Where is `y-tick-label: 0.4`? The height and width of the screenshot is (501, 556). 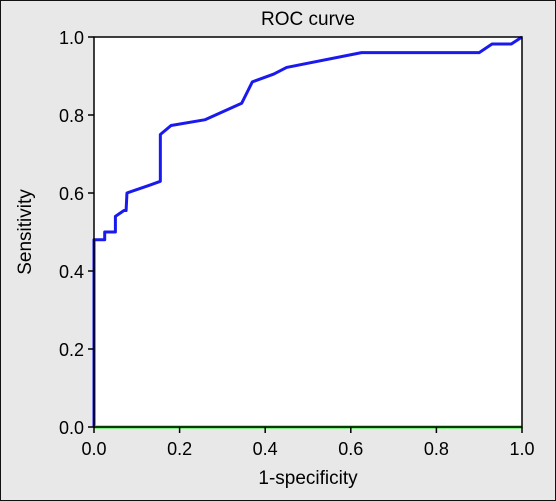
y-tick-label: 0.4 is located at coordinates (71, 272).